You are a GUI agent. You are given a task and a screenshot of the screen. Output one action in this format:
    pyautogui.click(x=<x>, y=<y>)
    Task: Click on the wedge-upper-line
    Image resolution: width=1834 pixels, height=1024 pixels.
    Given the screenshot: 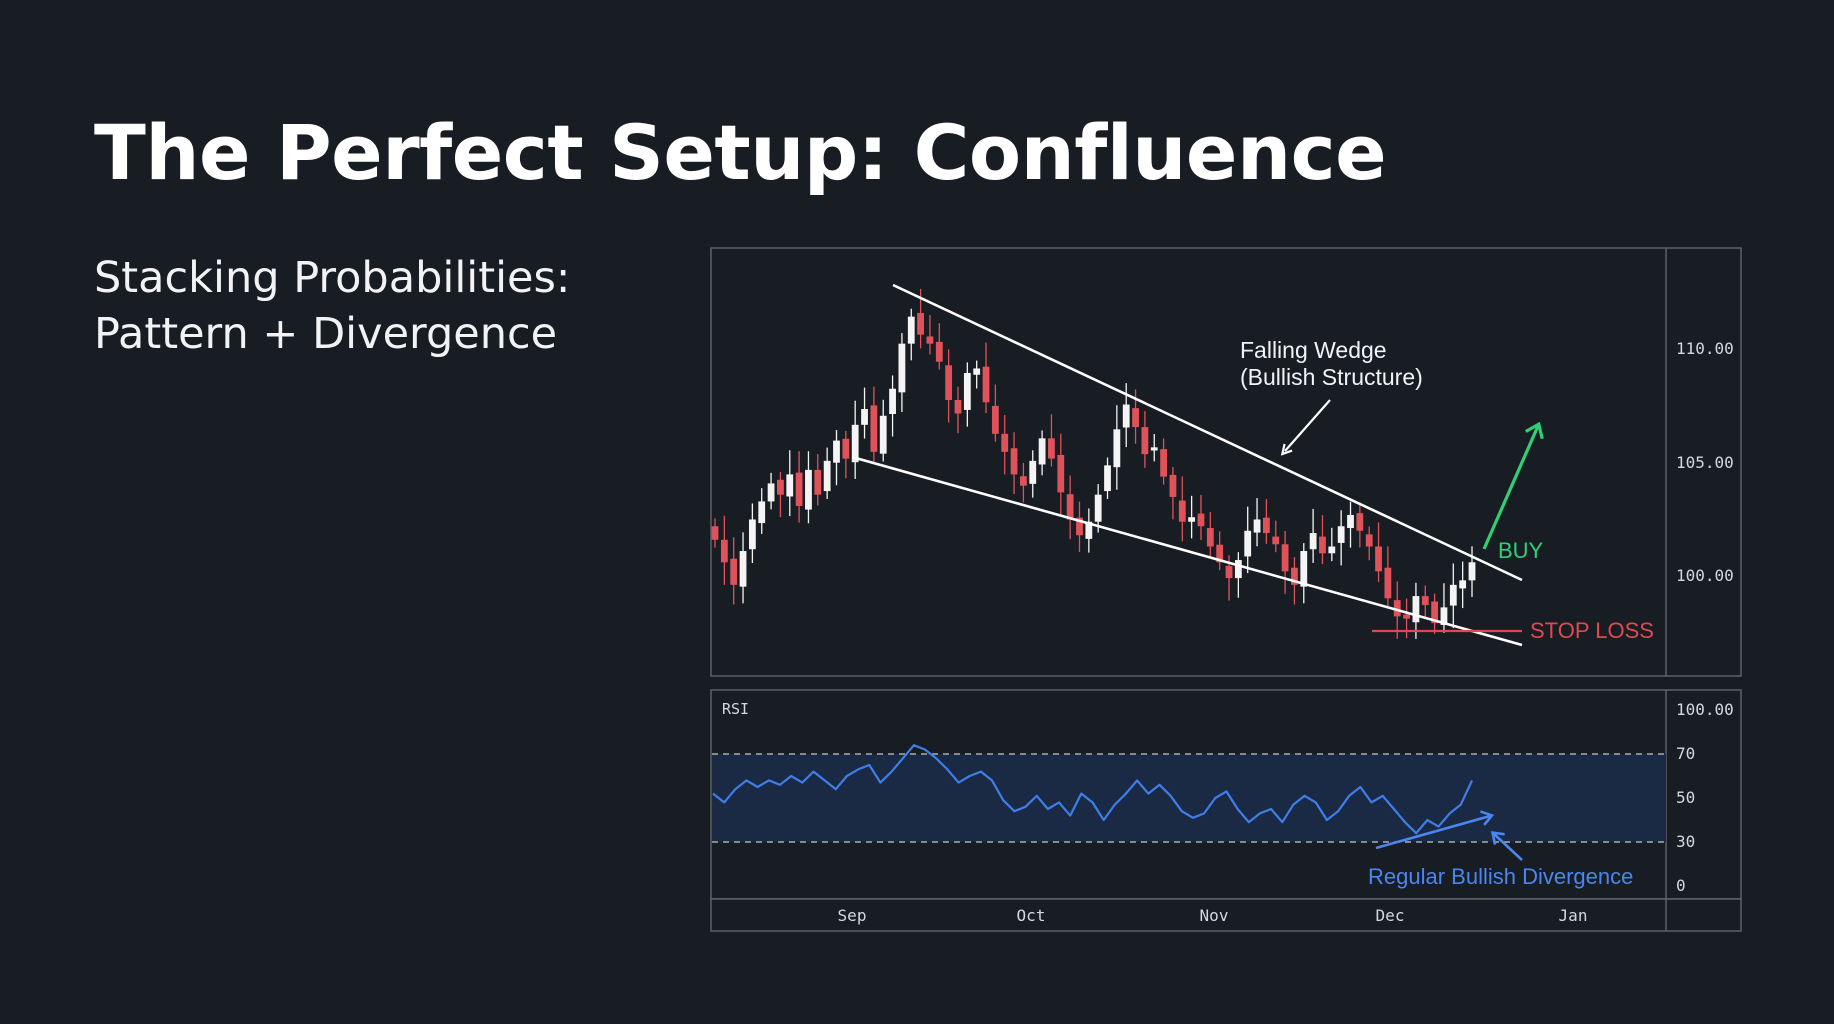 What is the action you would take?
    pyautogui.click(x=1207, y=432)
    